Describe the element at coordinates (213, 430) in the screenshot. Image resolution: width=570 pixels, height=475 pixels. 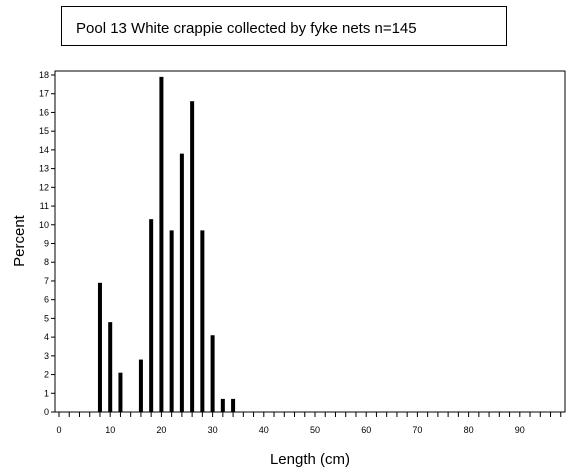
I see `x-tick-label: 30` at that location.